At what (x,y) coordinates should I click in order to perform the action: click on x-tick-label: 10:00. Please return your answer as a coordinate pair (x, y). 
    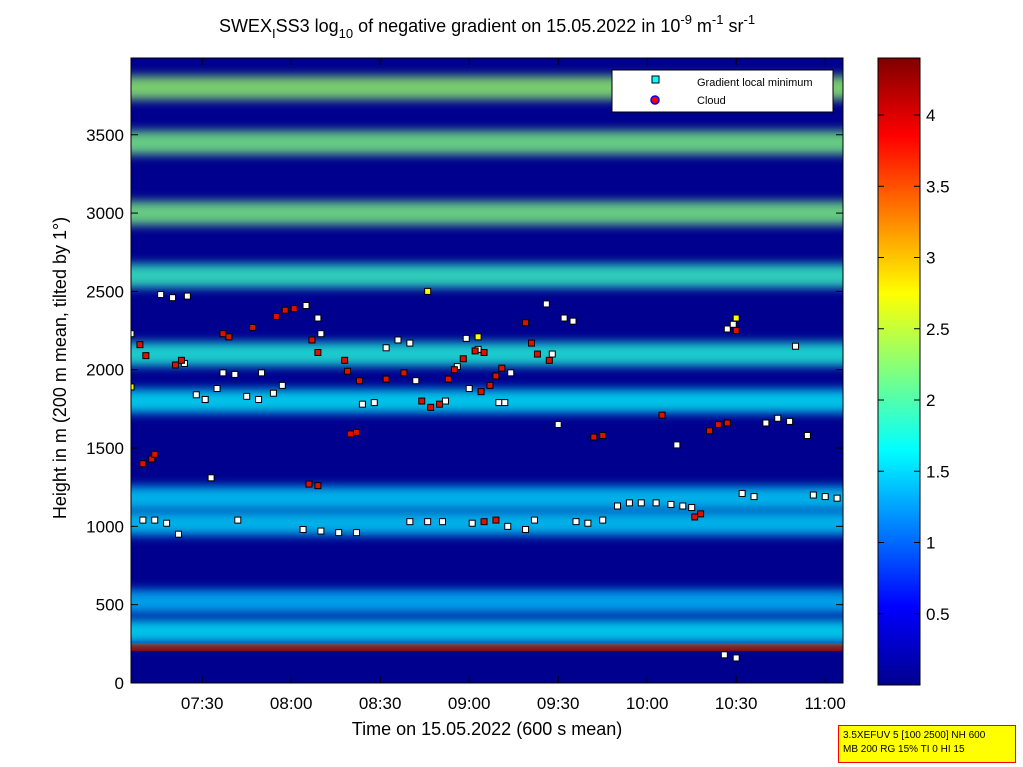
    Looking at the image, I should click on (647, 703).